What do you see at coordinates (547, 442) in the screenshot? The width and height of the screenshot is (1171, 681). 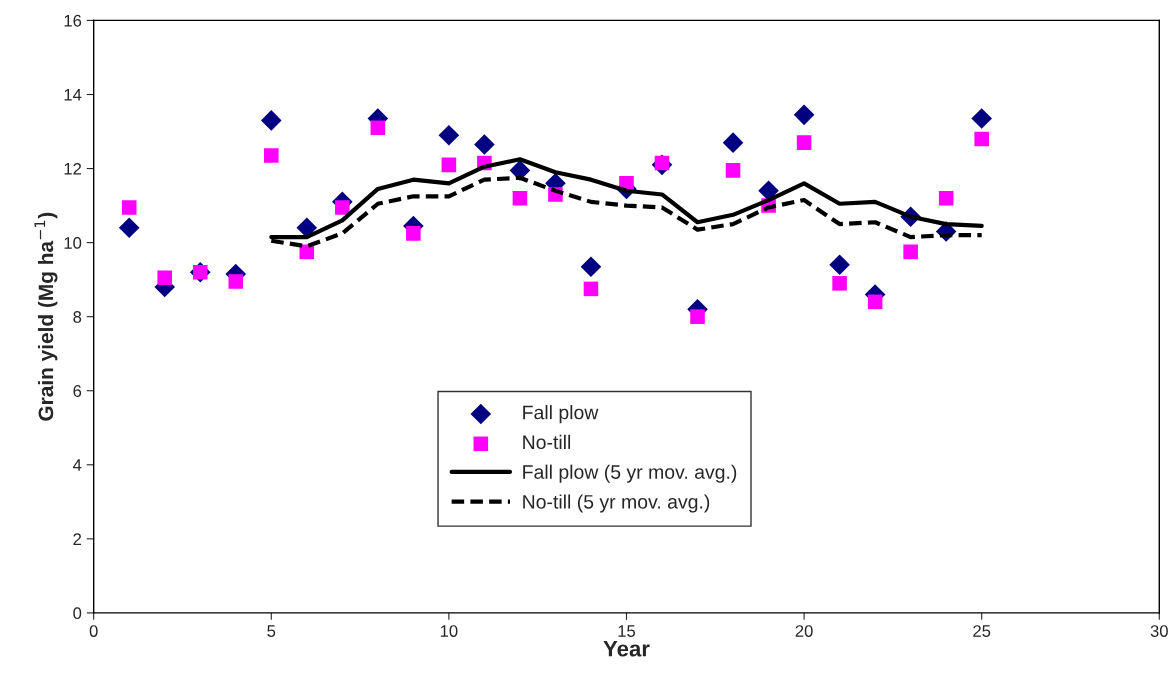 I see `legend-label: No-till` at bounding box center [547, 442].